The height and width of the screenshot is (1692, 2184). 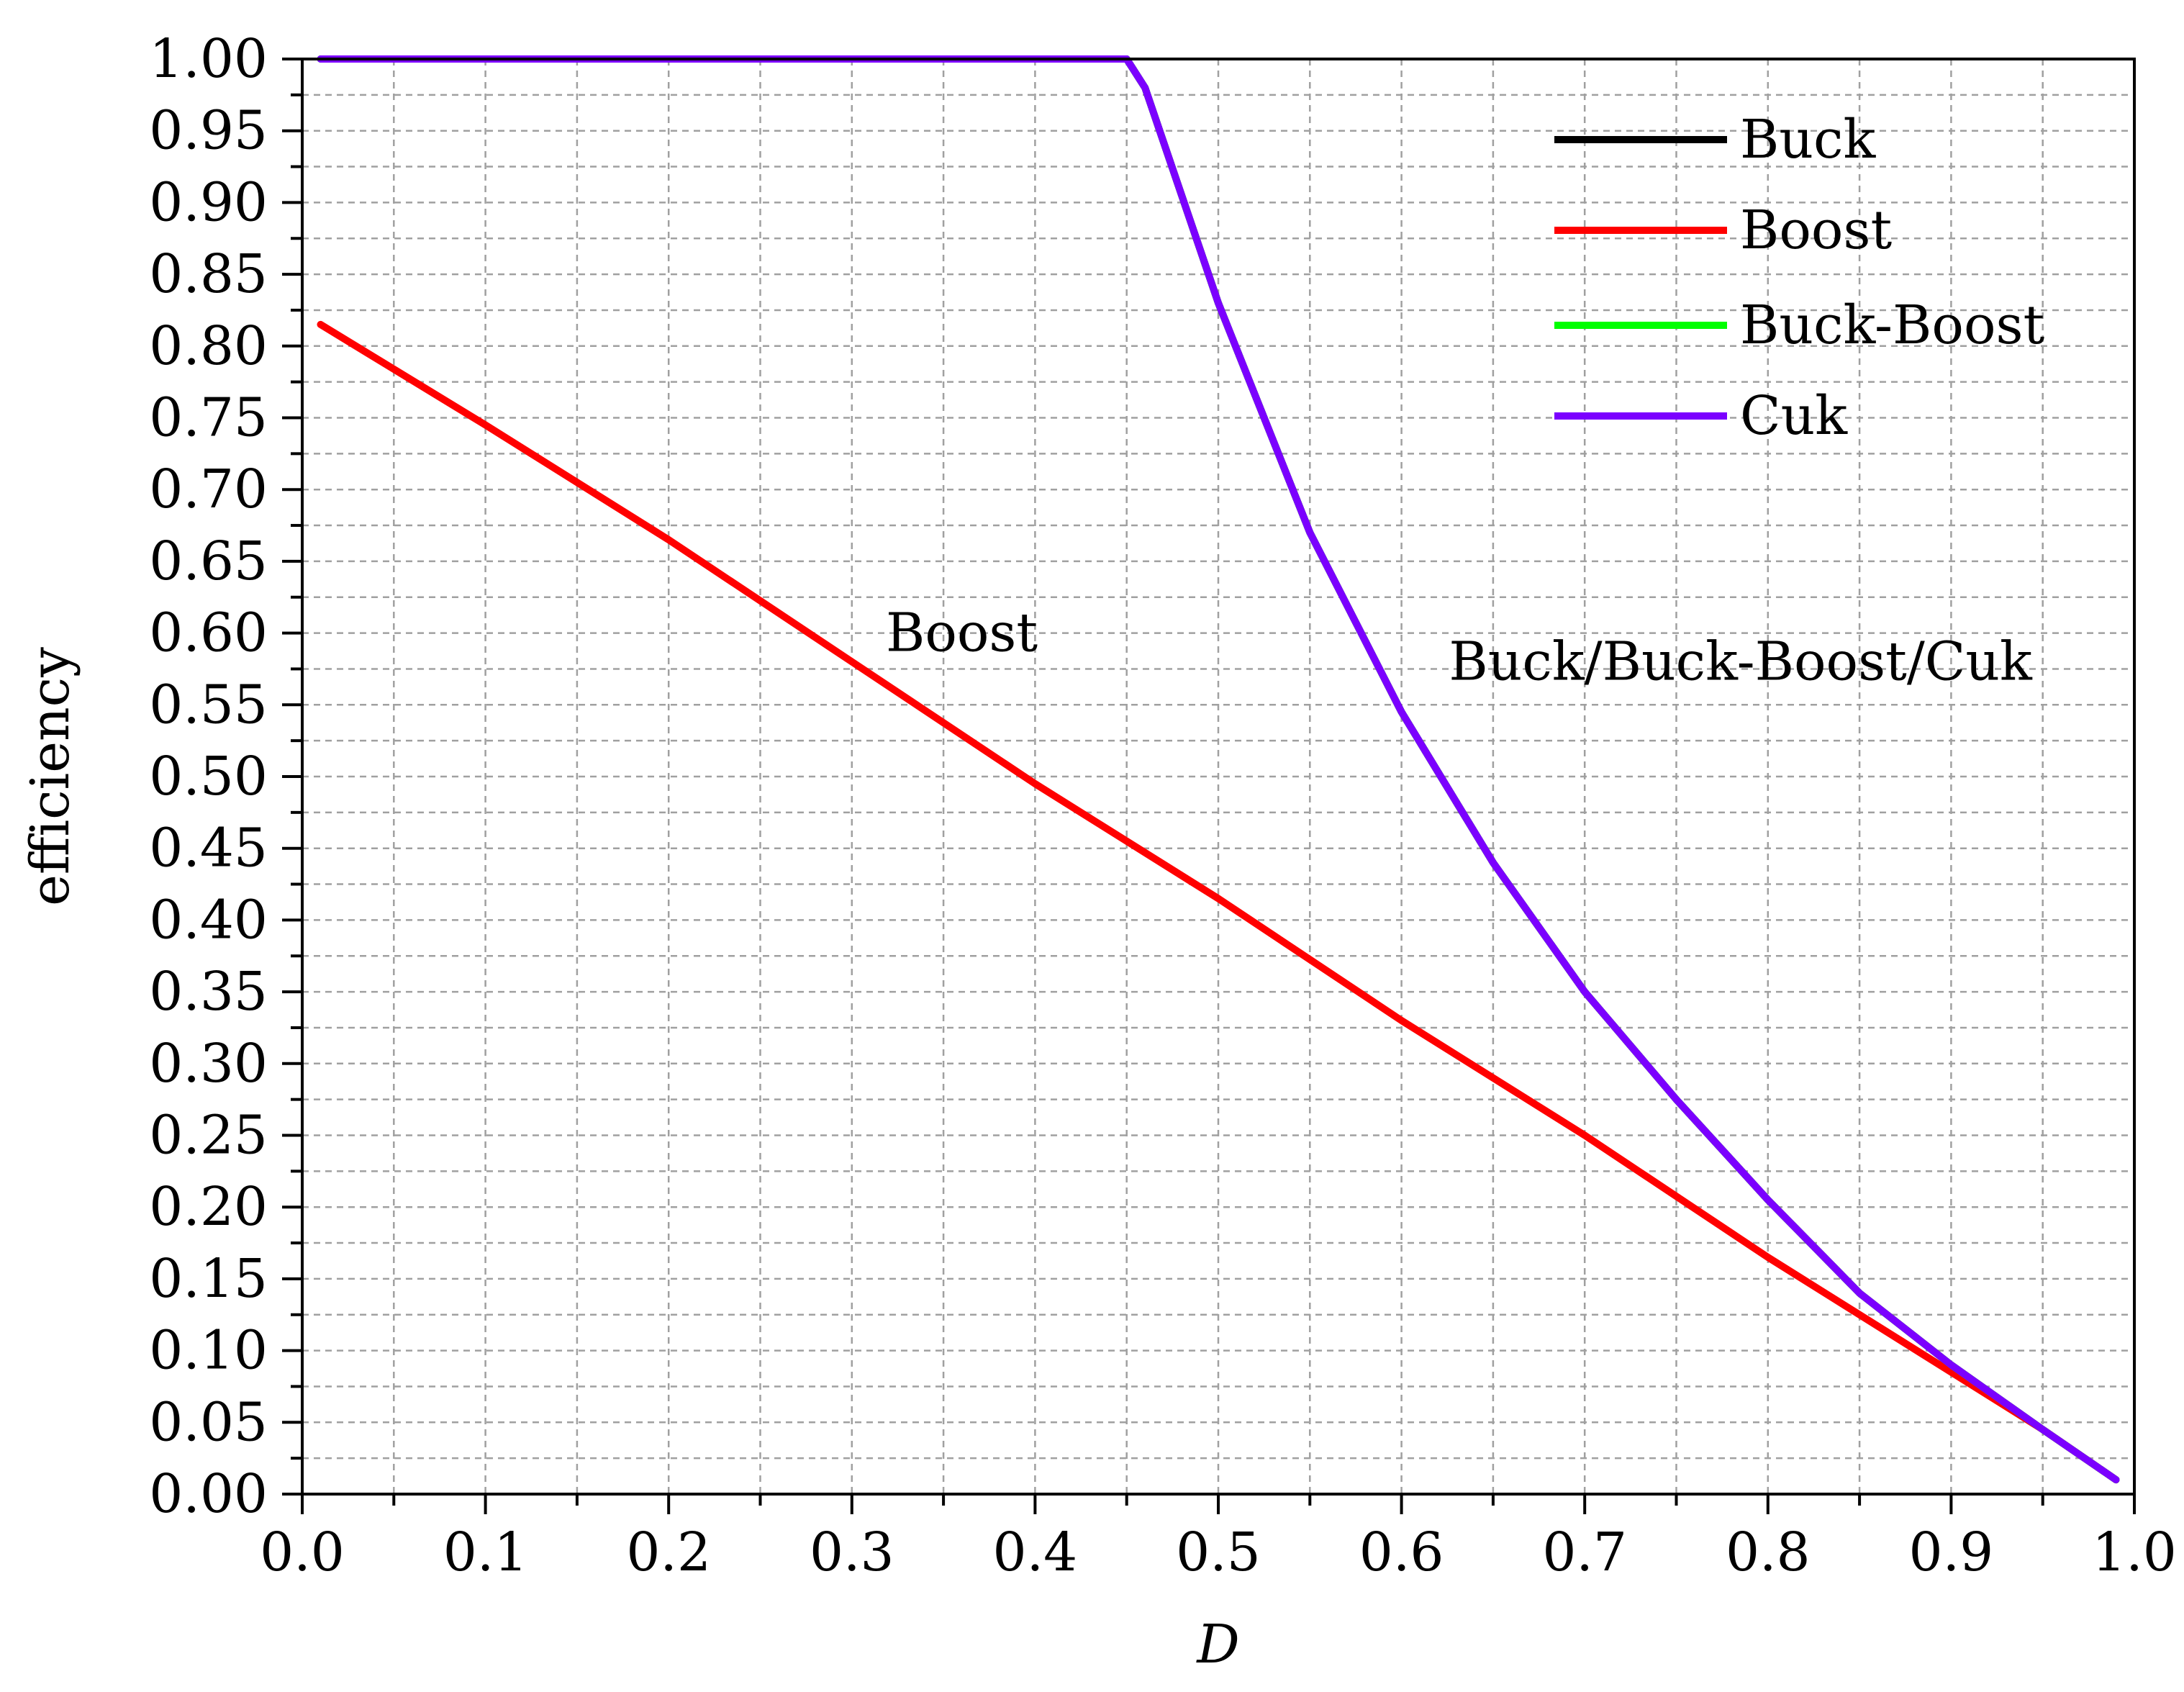 I want to click on y-tick-label: 0.60, so click(x=208, y=633).